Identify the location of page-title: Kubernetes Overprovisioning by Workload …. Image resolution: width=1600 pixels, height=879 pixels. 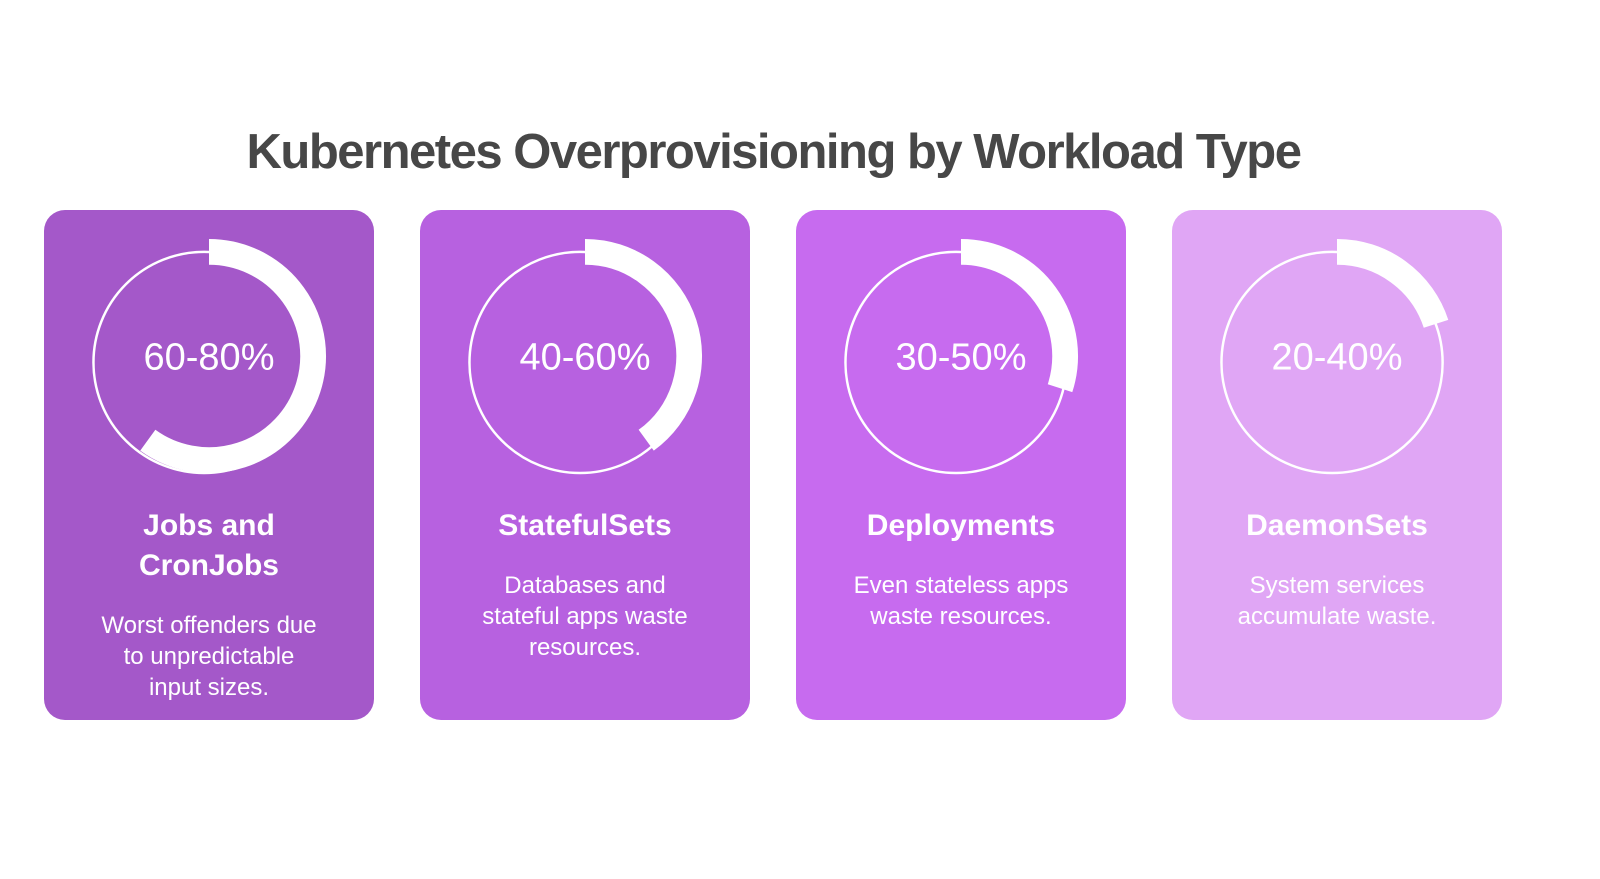
(774, 152).